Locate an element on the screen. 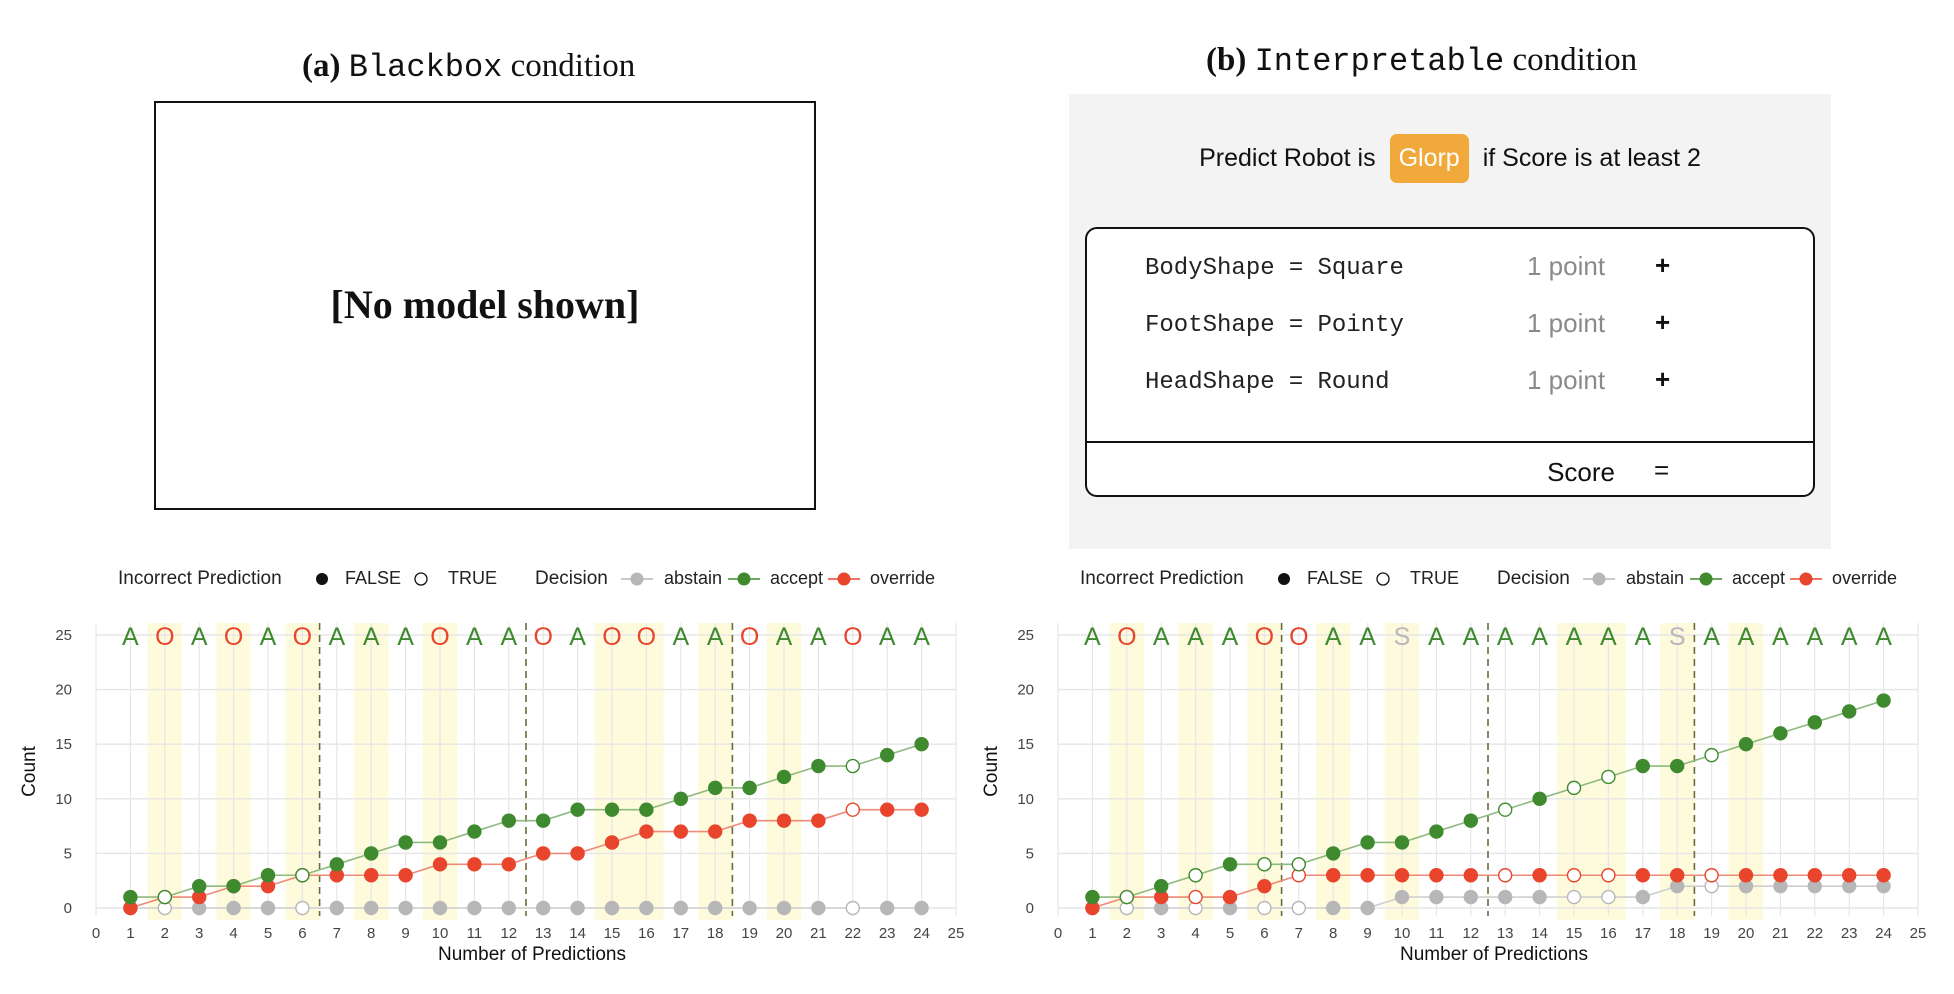 The width and height of the screenshot is (1954, 994). blackbox-model-box: [No model shown] is located at coordinates (485, 305).